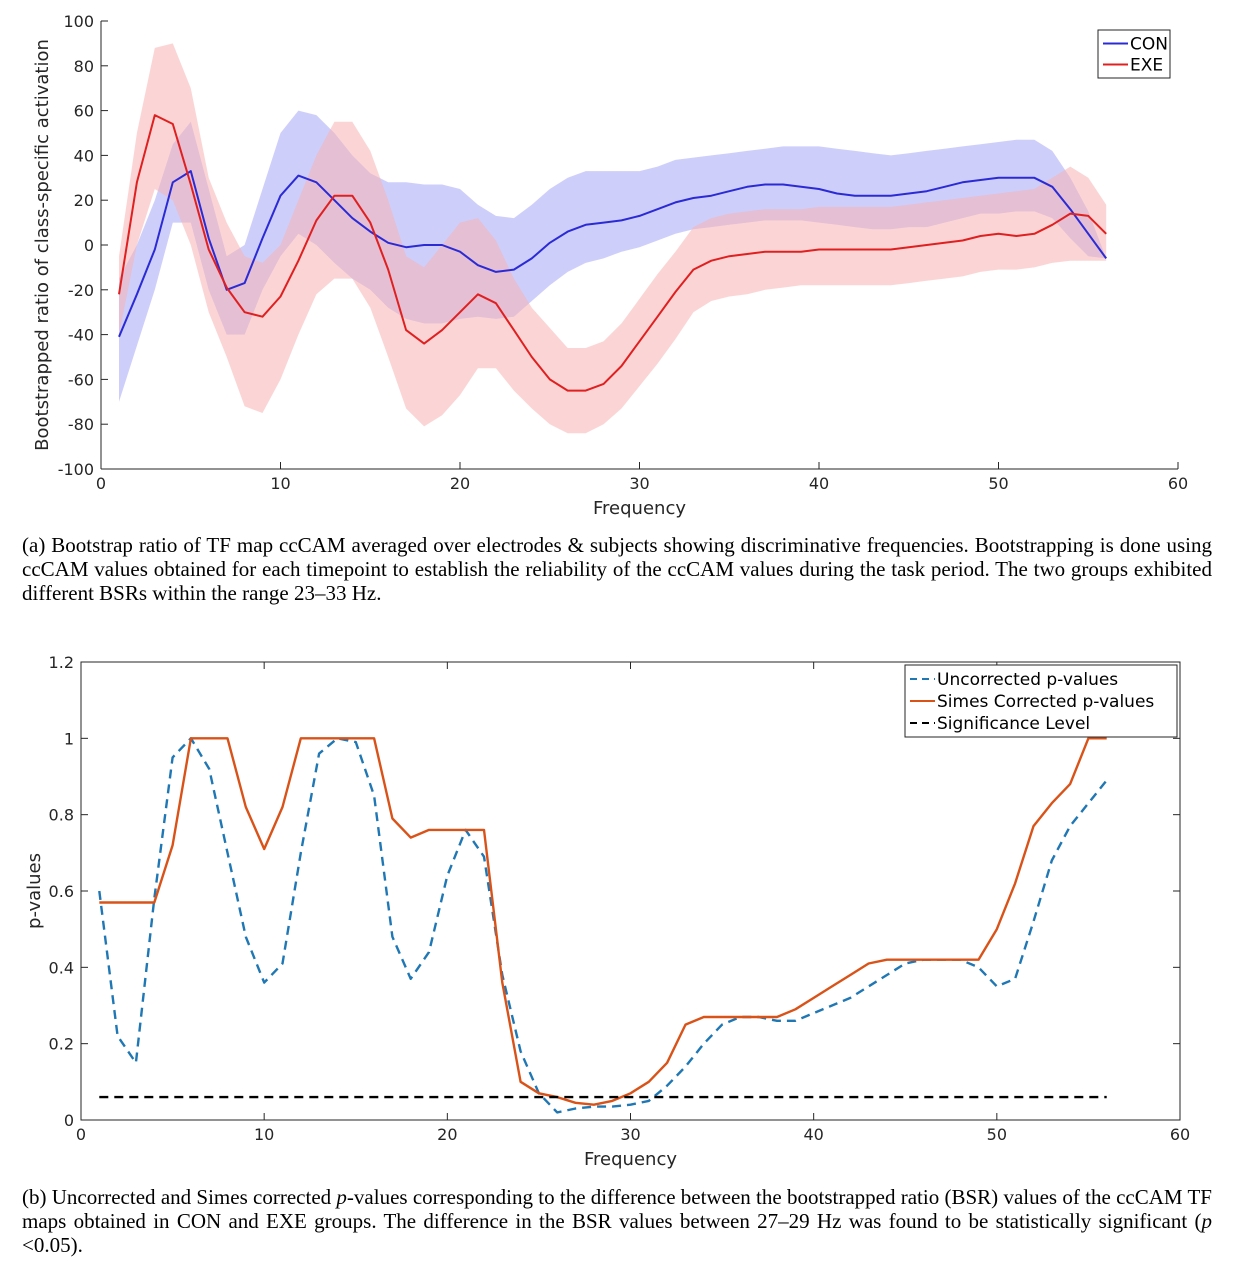  I want to click on y-tick-label: 1.2, so click(61, 662).